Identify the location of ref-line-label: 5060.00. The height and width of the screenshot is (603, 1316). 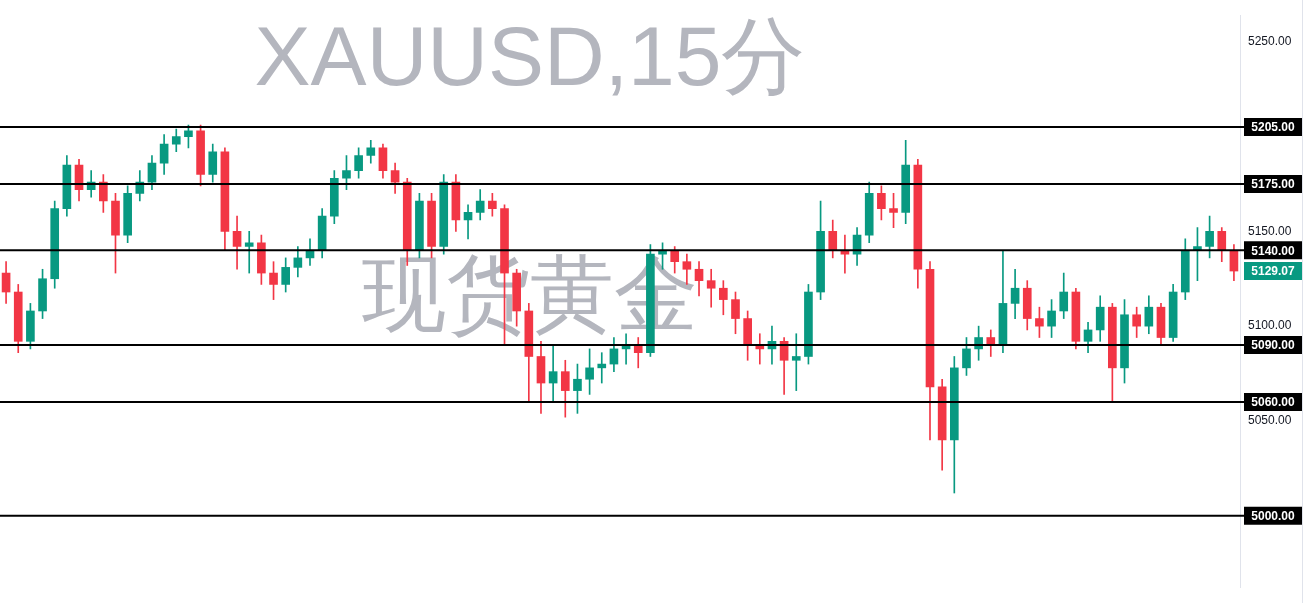
(1273, 402).